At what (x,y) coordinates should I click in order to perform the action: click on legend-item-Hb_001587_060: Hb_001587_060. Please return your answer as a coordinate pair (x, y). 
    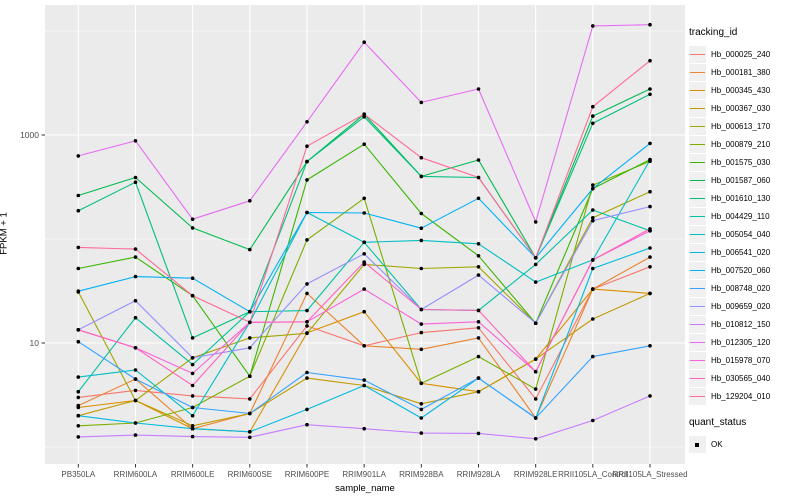
    Looking at the image, I should click on (744, 180).